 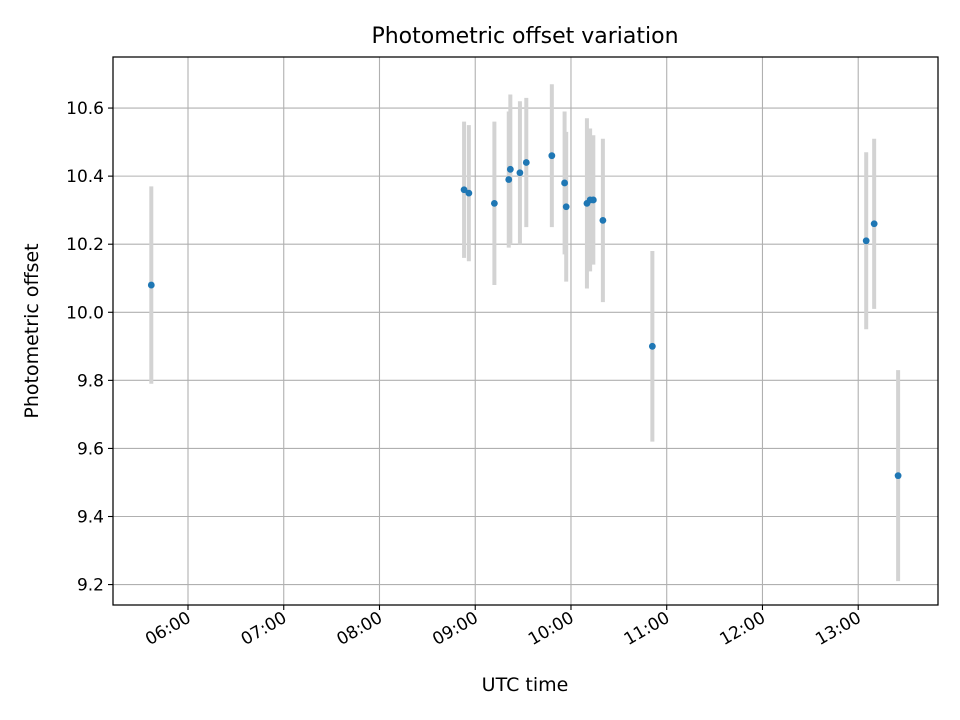 What do you see at coordinates (525, 685) in the screenshot?
I see `x-axis-label: UTC time` at bounding box center [525, 685].